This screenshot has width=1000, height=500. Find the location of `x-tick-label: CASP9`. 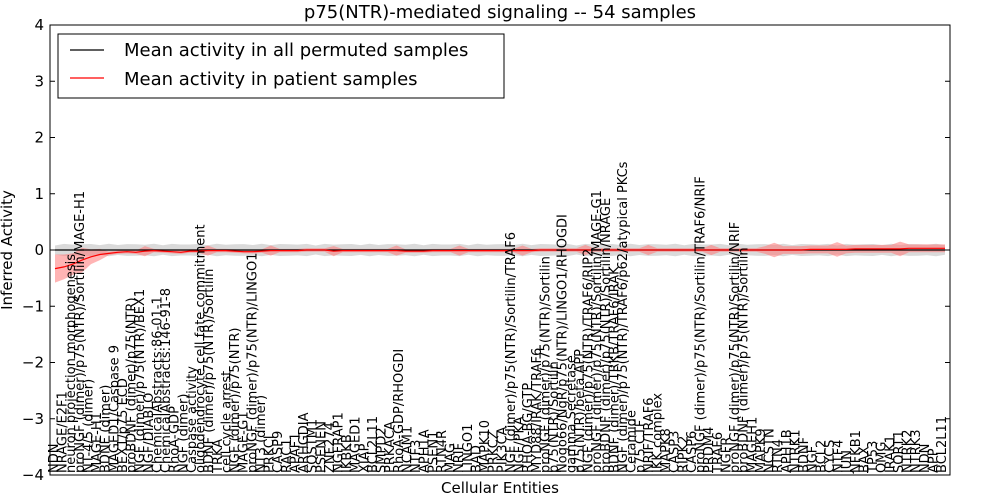

x-tick-label: CASP9 is located at coordinates (278, 452).